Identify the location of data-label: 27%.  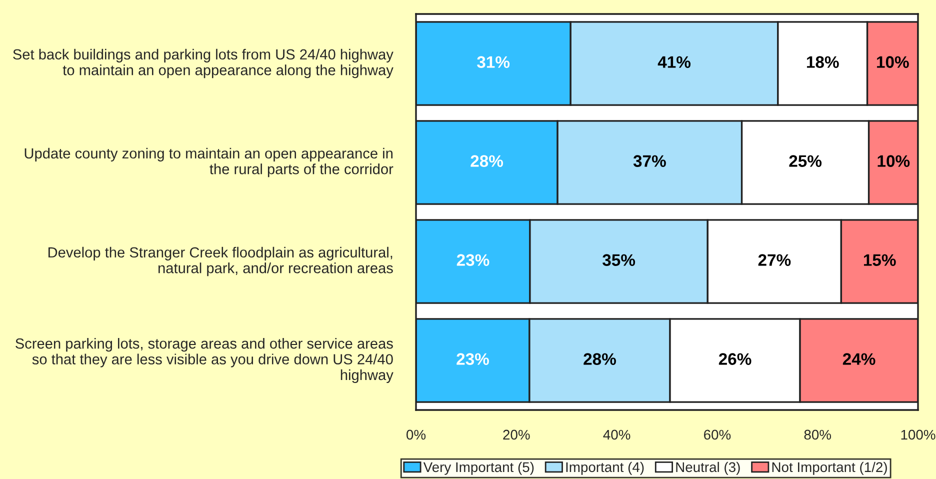
(774, 260).